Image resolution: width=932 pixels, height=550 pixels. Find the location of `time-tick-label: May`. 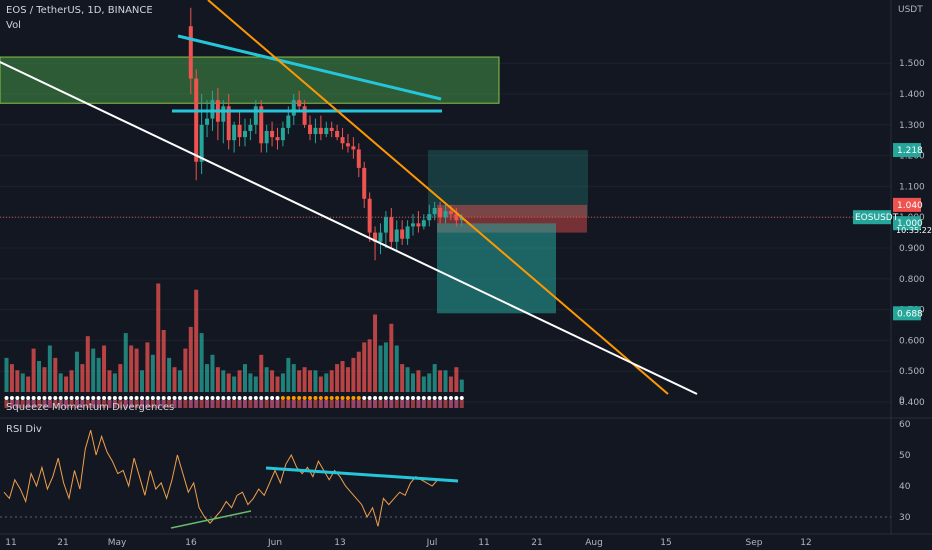

time-tick-label: May is located at coordinates (117, 543).